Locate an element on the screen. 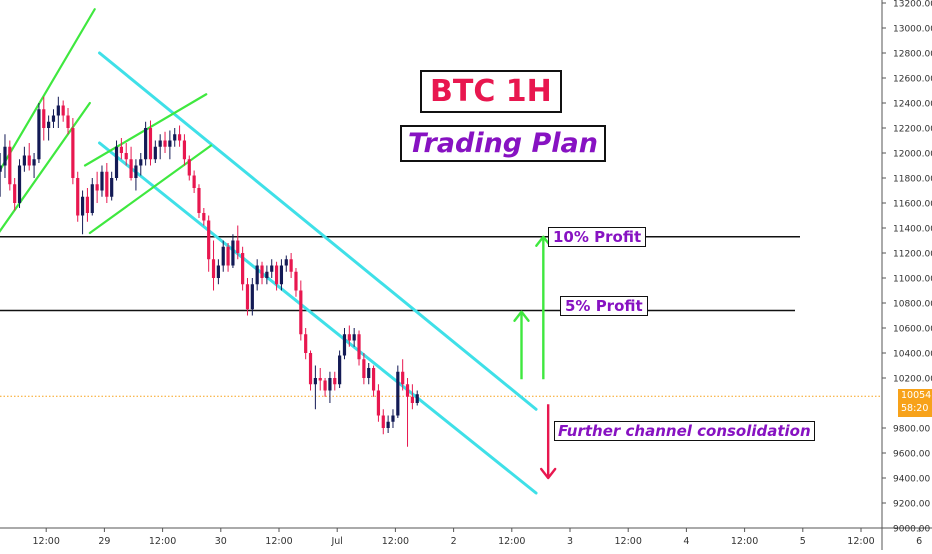  y-tick-label: 12400.00 is located at coordinates (912, 105).